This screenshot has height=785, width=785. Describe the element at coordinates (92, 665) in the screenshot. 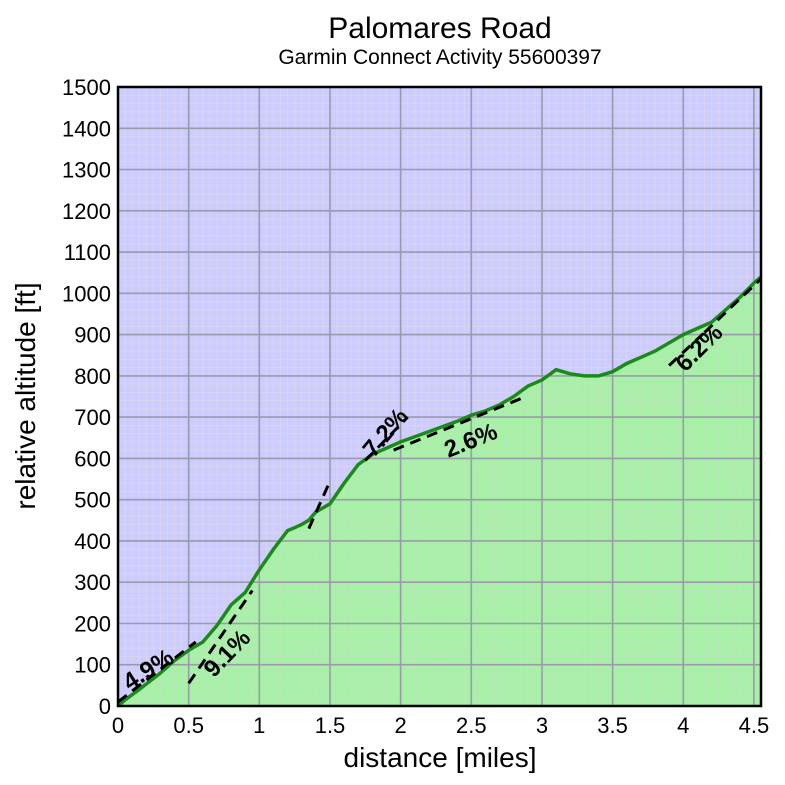

I see `y-tick-label: 100` at that location.